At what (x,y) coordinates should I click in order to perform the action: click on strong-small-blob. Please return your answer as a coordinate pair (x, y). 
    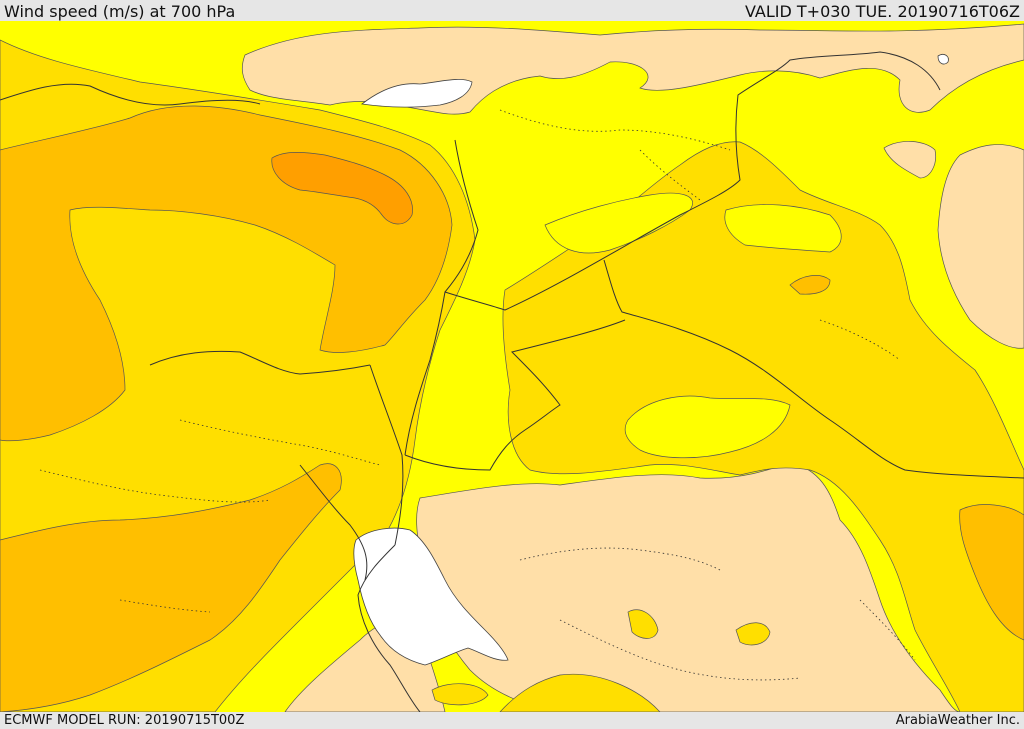
    Looking at the image, I should click on (810, 285).